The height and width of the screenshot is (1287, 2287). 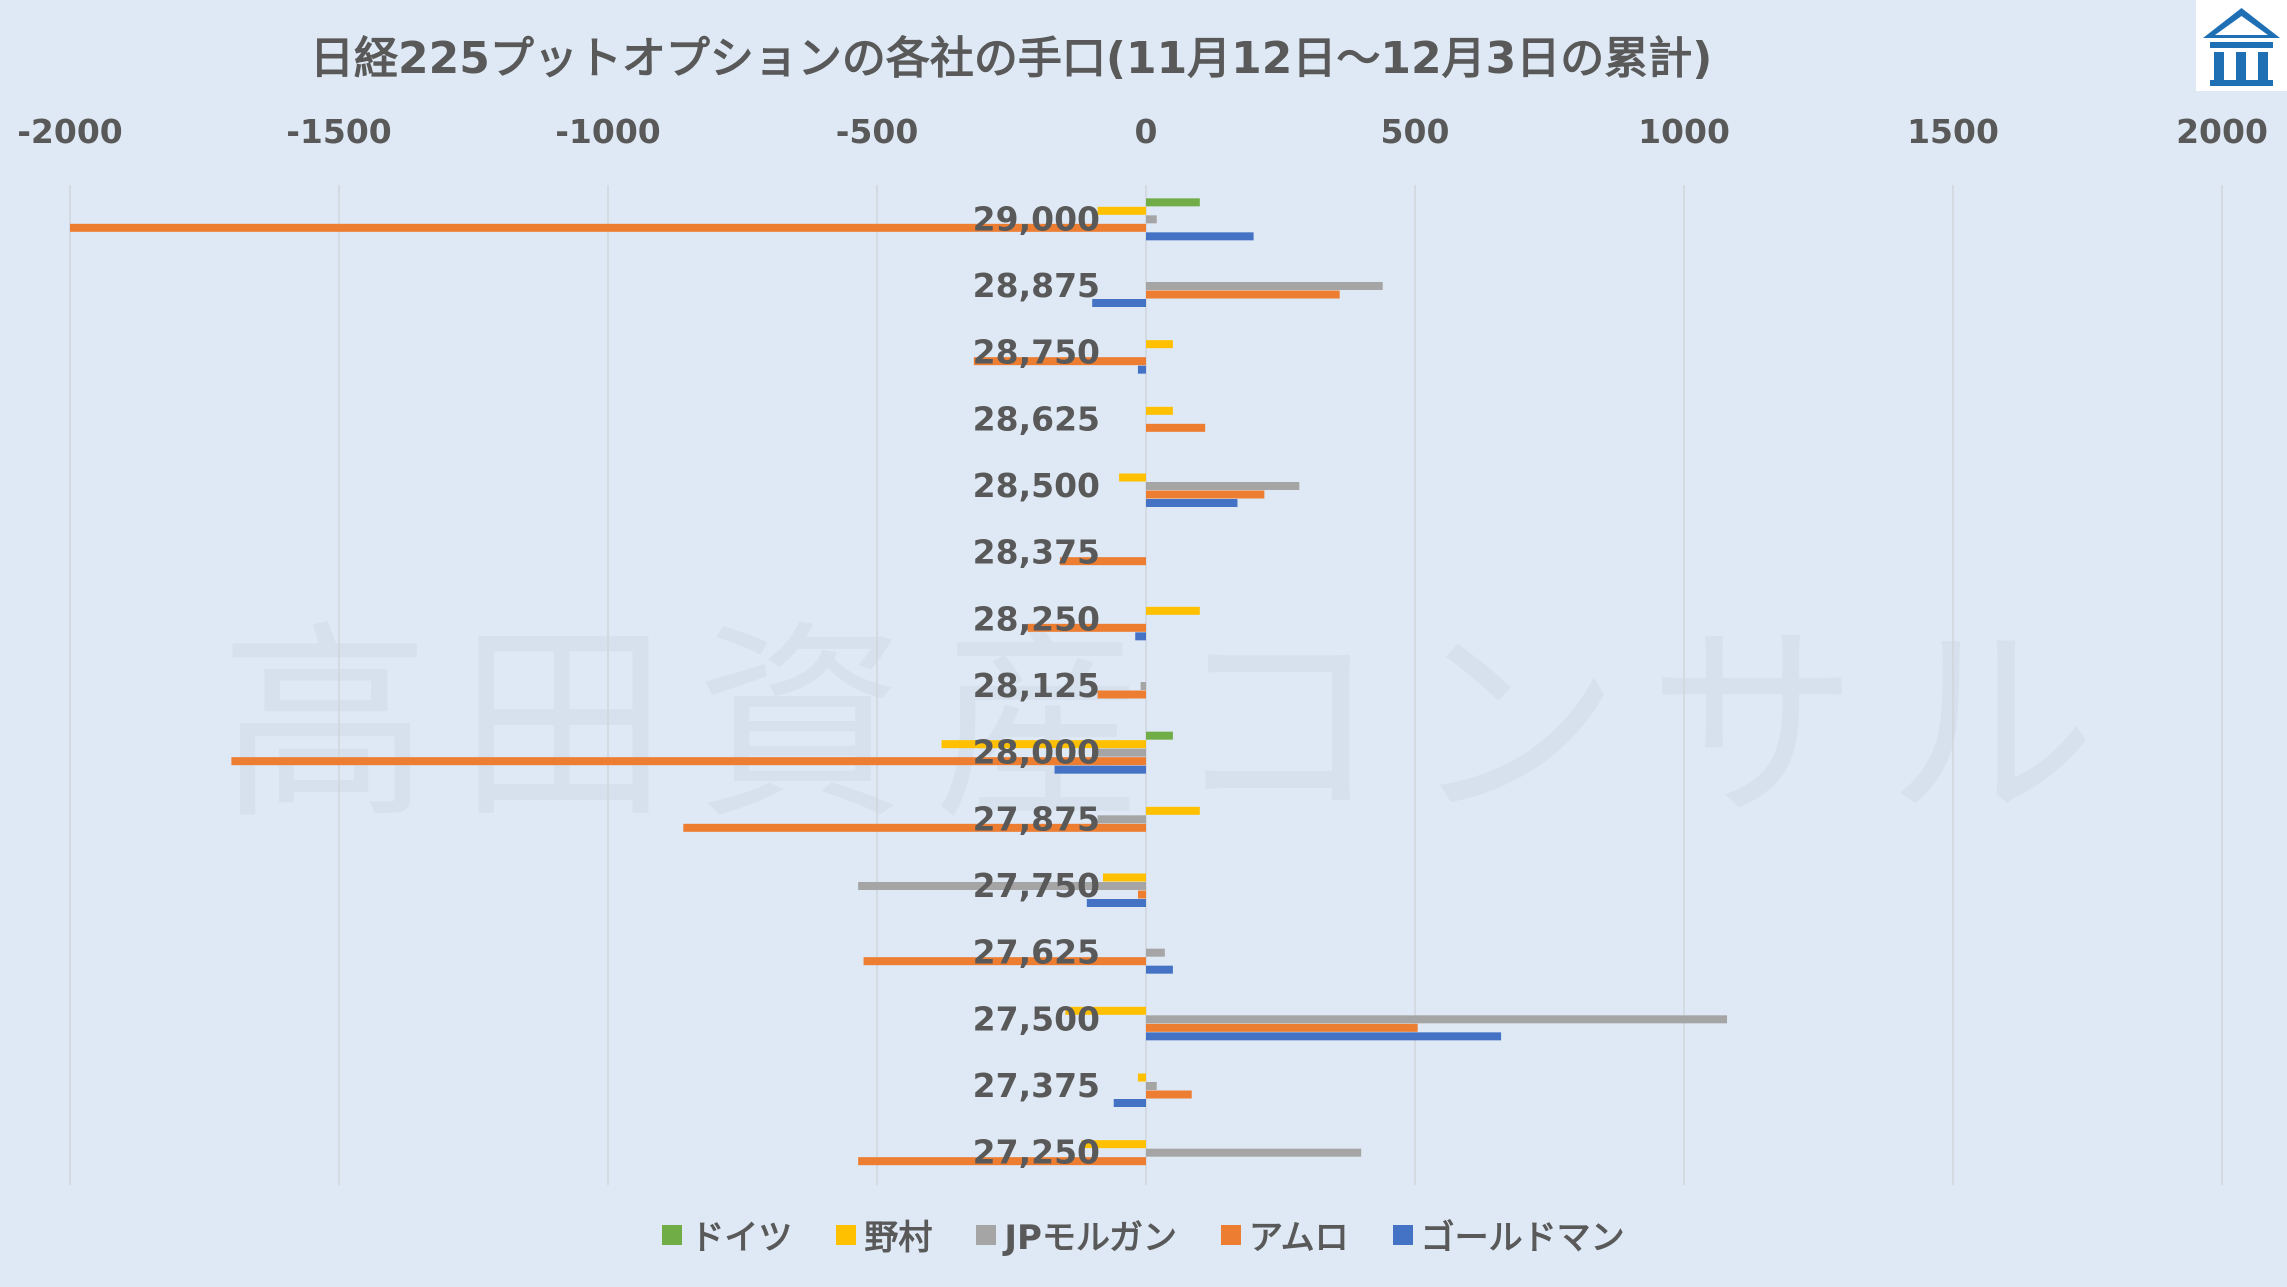 What do you see at coordinates (1522, 1238) in the screenshot?
I see `legend-label: ゴールドマン` at bounding box center [1522, 1238].